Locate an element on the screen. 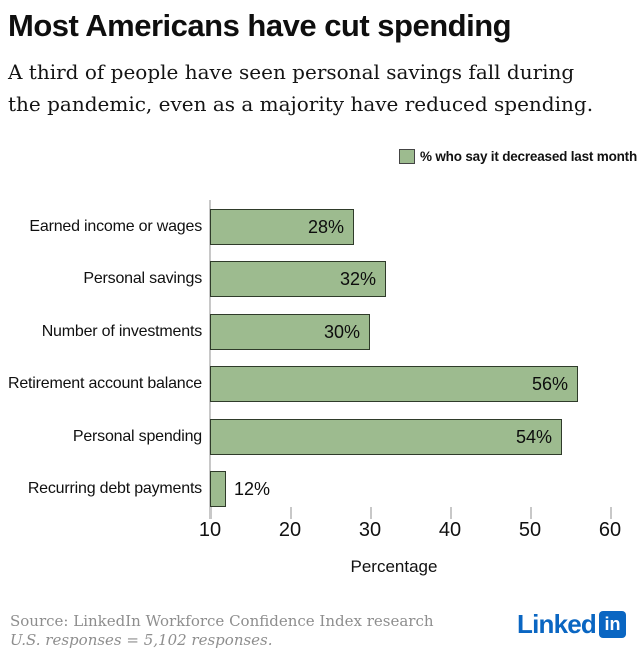 The height and width of the screenshot is (655, 640). footer-responses: U.S. responses = 5,102 responses. is located at coordinates (141, 640).